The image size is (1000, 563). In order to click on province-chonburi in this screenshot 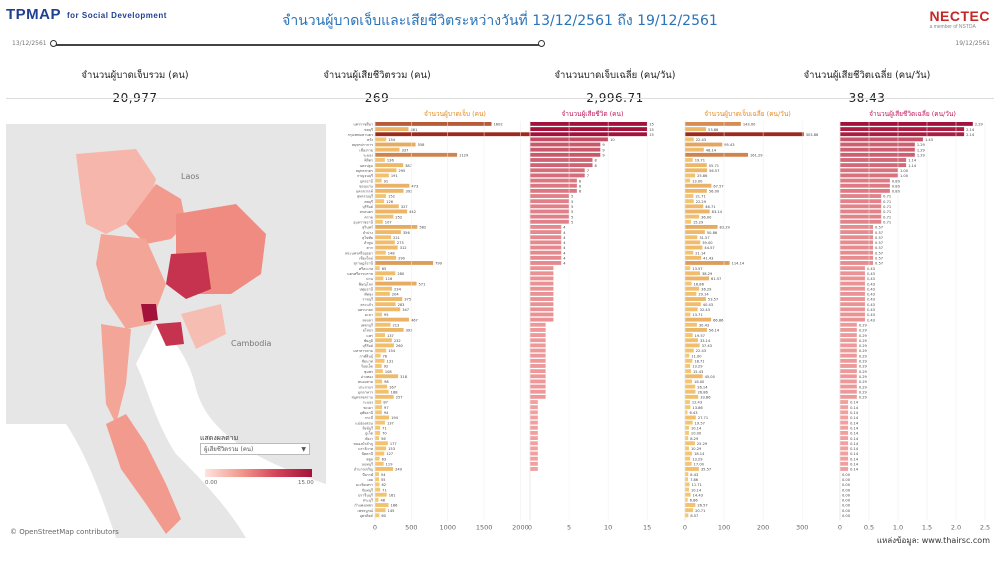, I will do `click(170, 334)`.